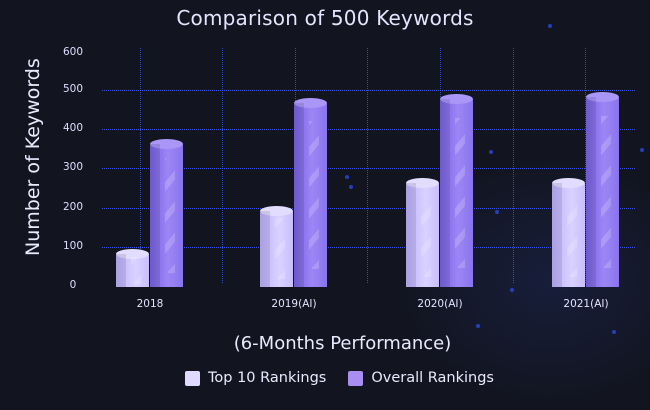 This screenshot has height=410, width=650. I want to click on legend-label-top10: Top 10 Rankings, so click(267, 378).